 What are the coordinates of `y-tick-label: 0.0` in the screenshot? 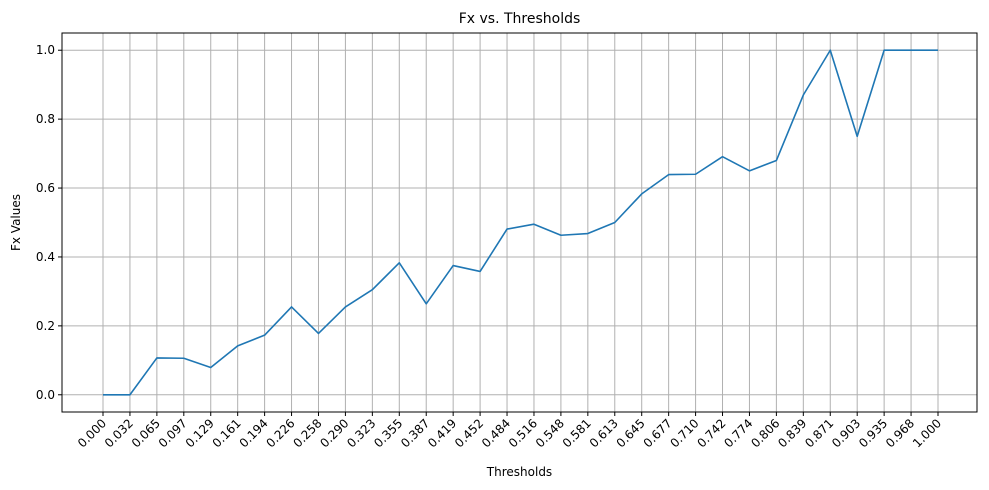 It's located at (45, 395).